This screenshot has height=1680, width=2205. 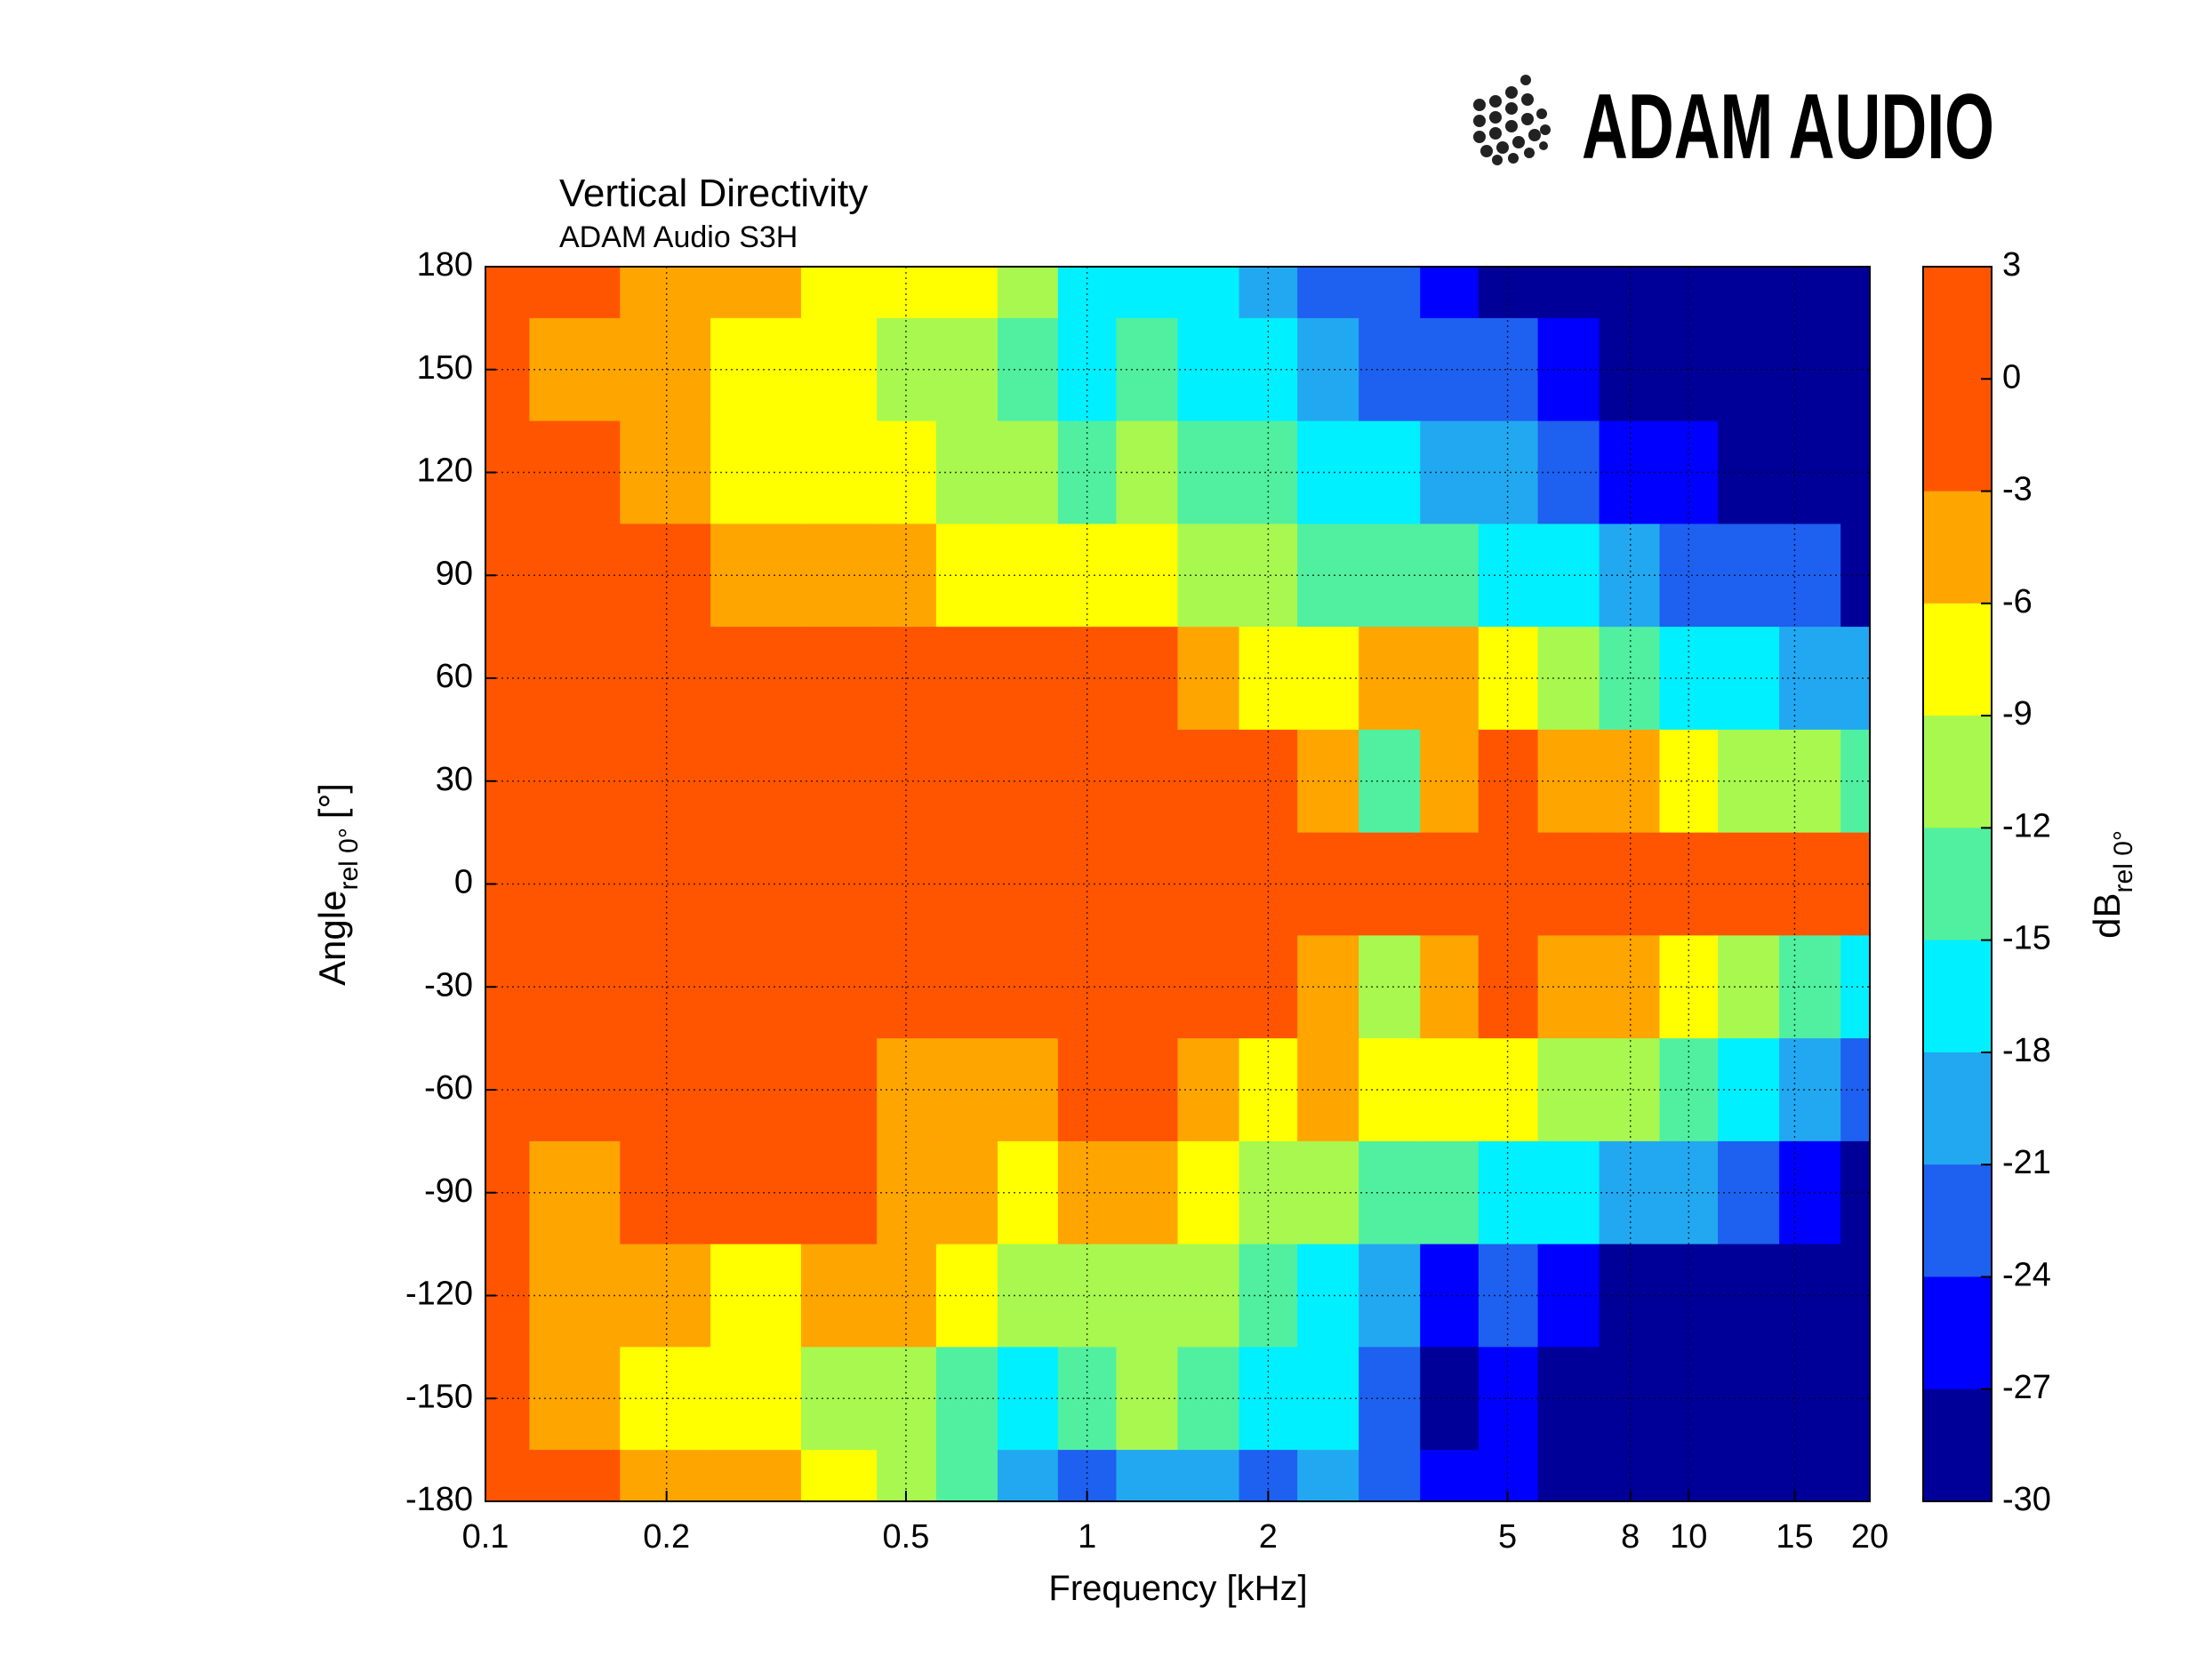 I want to click on y-tick-label: 90, so click(x=455, y=573).